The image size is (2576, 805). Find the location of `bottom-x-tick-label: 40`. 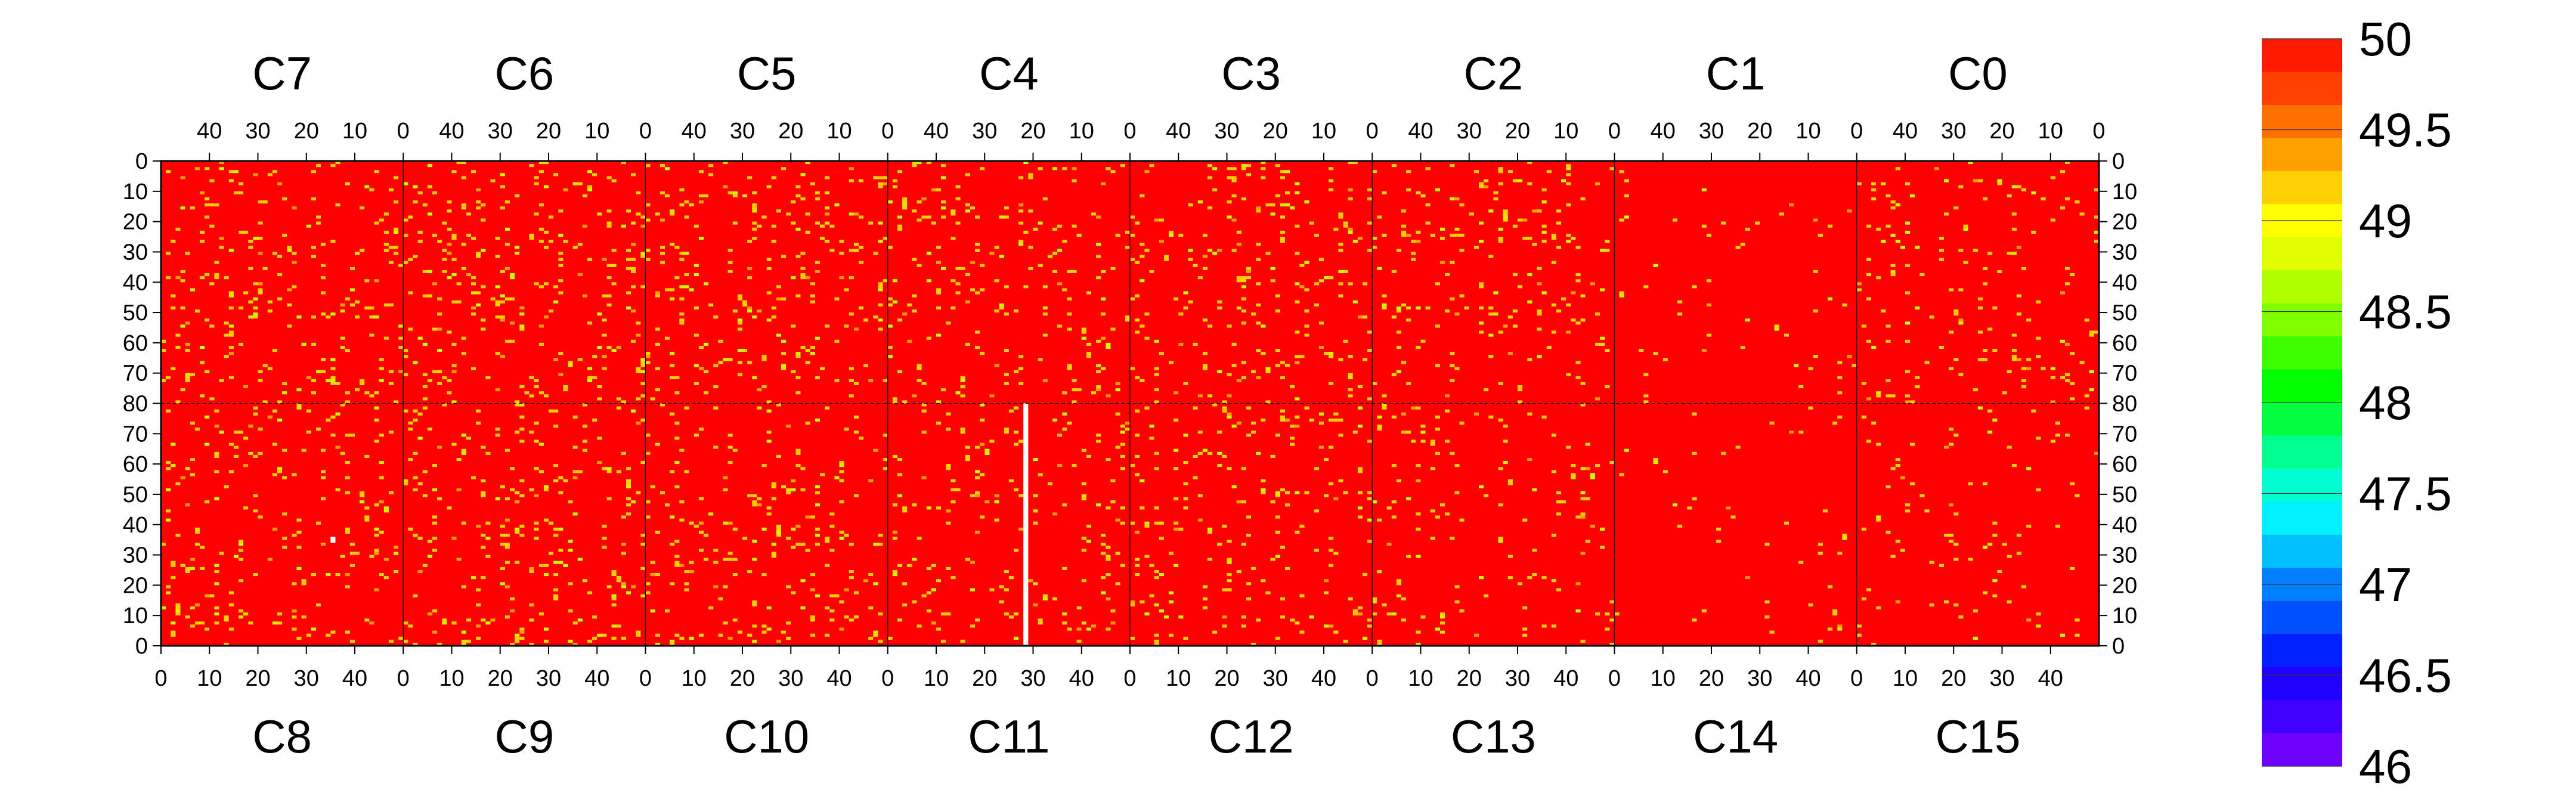

bottom-x-tick-label: 40 is located at coordinates (1081, 678).